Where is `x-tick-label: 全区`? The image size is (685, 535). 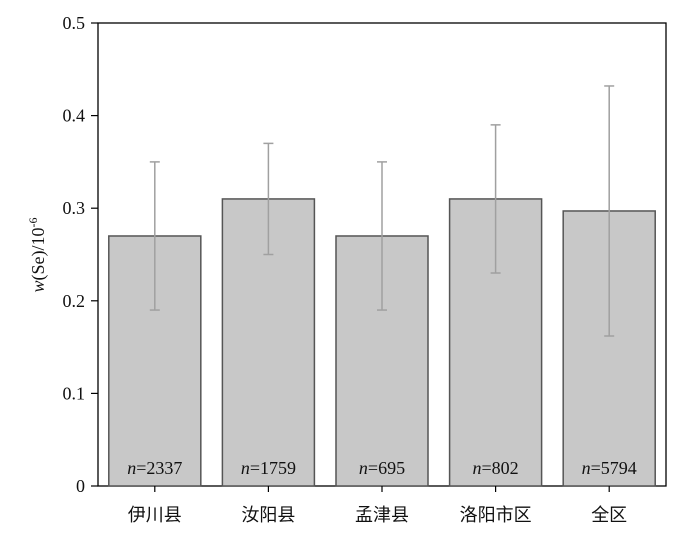 x-tick-label: 全区 is located at coordinates (609, 515).